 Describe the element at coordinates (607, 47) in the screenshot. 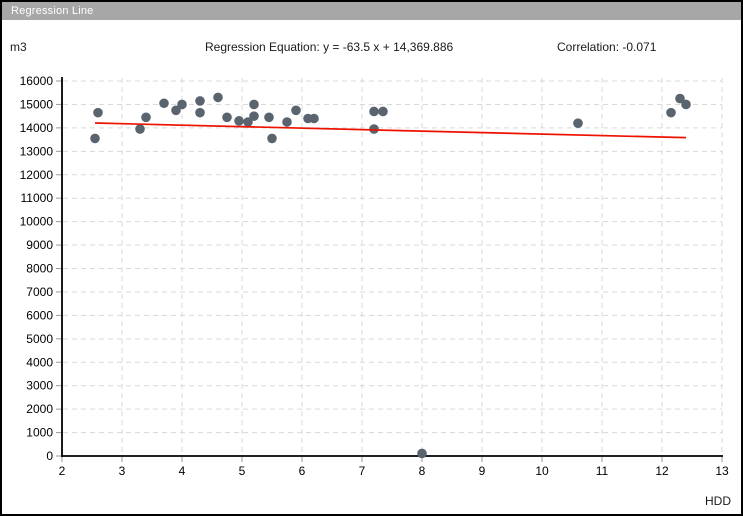

I see `correlation-label: Correlation: -0.071` at that location.